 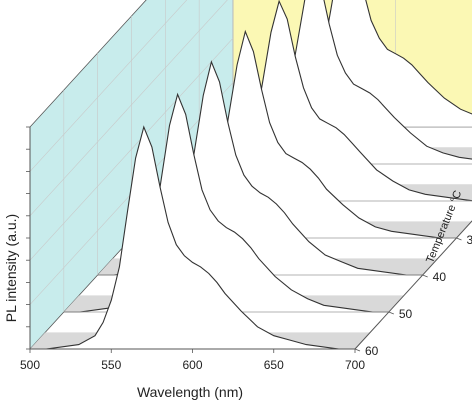 What do you see at coordinates (418, 295) in the screenshot?
I see `z-tick-labels: 0102030405060` at bounding box center [418, 295].